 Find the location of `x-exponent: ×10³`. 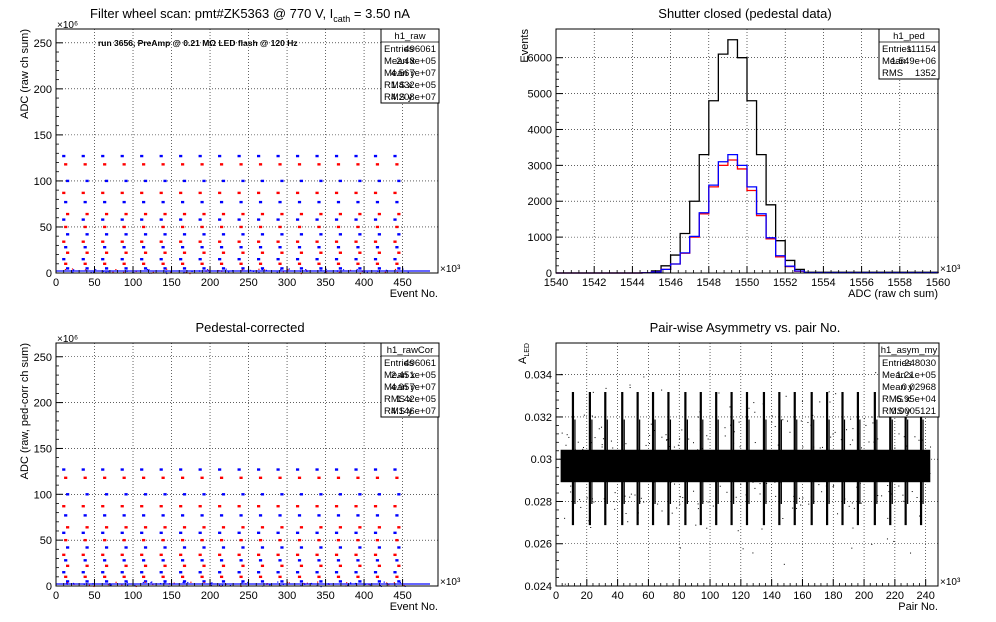

x-exponent: ×10³ is located at coordinates (950, 269).